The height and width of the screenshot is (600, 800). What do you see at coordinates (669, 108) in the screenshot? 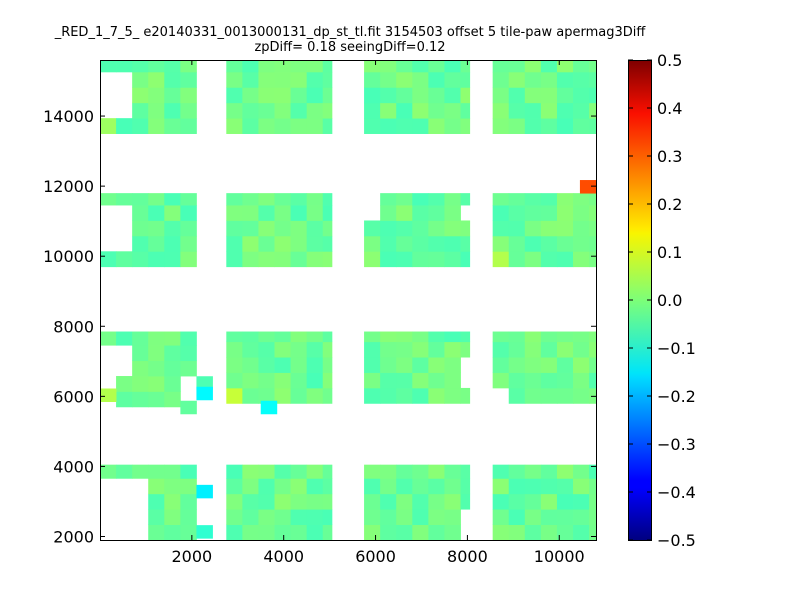
I see `colorbar-tick-label: 0.4` at bounding box center [669, 108].